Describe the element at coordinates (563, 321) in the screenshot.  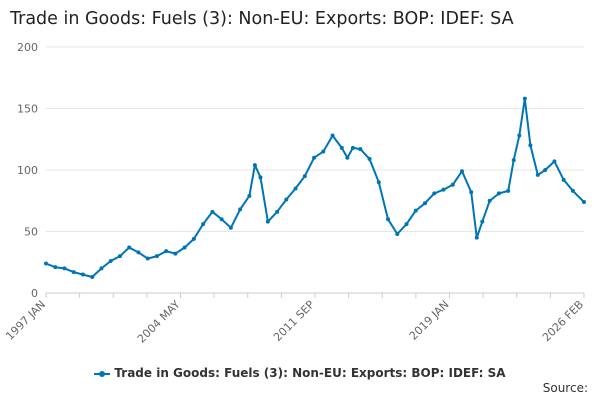
I see `x-tick-label: 2026 FEB` at that location.